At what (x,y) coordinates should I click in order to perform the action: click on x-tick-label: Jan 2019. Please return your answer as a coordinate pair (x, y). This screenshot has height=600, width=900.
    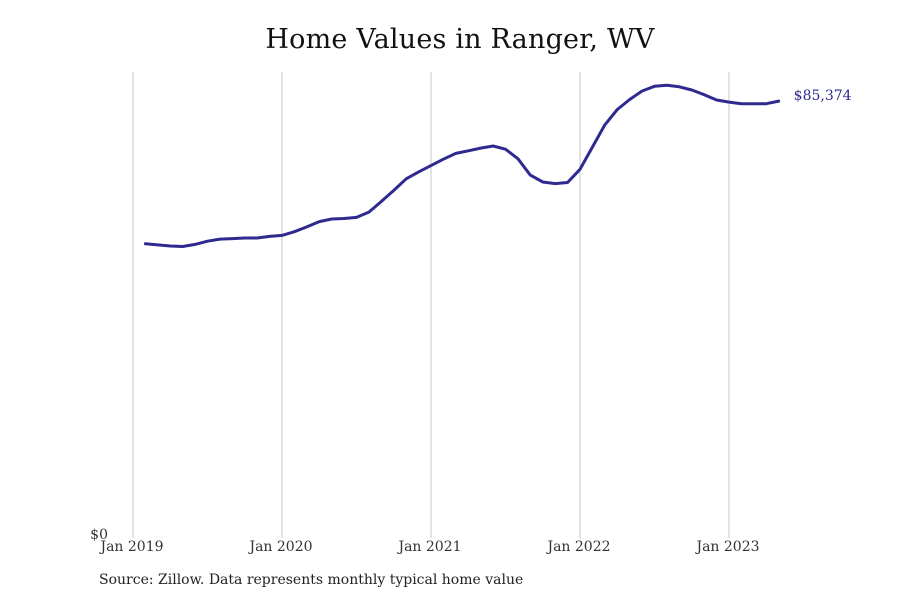
    Looking at the image, I should click on (130, 547).